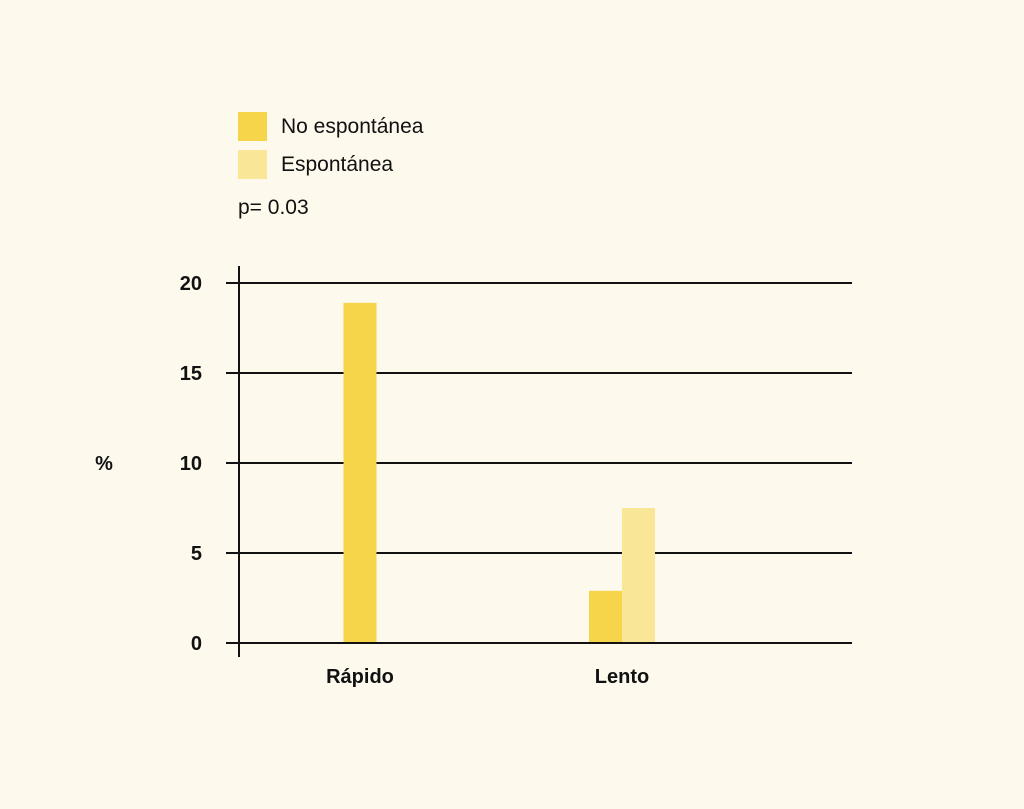 The width and height of the screenshot is (1024, 809). Describe the element at coordinates (273, 207) in the screenshot. I see `p-value-annotation: p= 0.03` at that location.